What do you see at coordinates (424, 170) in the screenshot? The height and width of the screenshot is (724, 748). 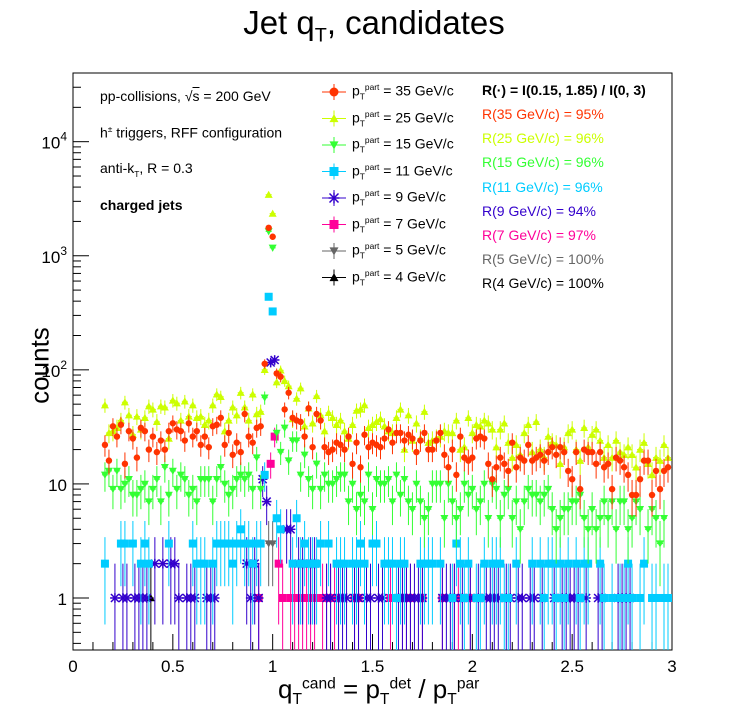 I see `legend-label: 11 GeV/c` at bounding box center [424, 170].